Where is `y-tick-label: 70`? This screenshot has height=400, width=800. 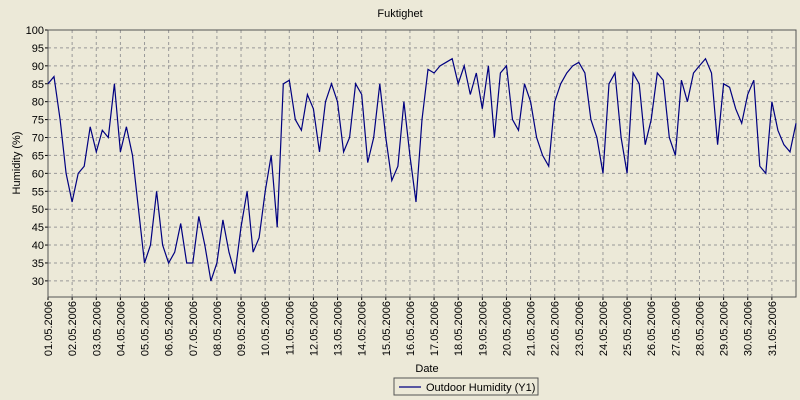
y-tick-label: 70 is located at coordinates (38, 139).